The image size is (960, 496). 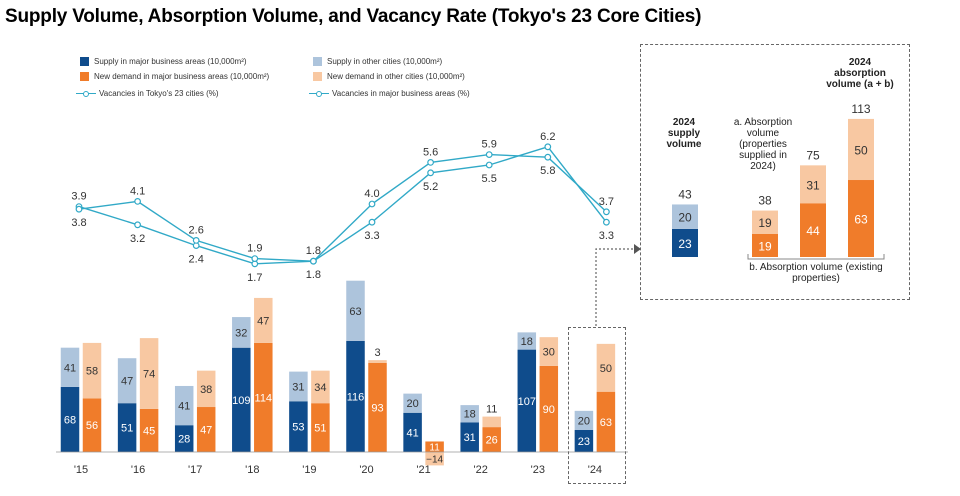 I want to click on inset-label-absorption-a-bottom: 19, so click(x=765, y=246).